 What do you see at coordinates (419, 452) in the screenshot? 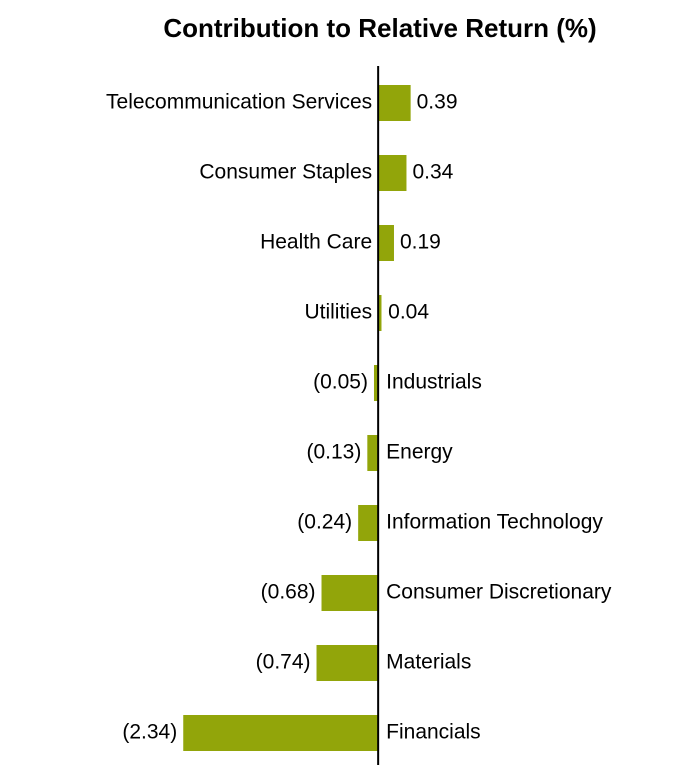
I see `category-label: Energy` at bounding box center [419, 452].